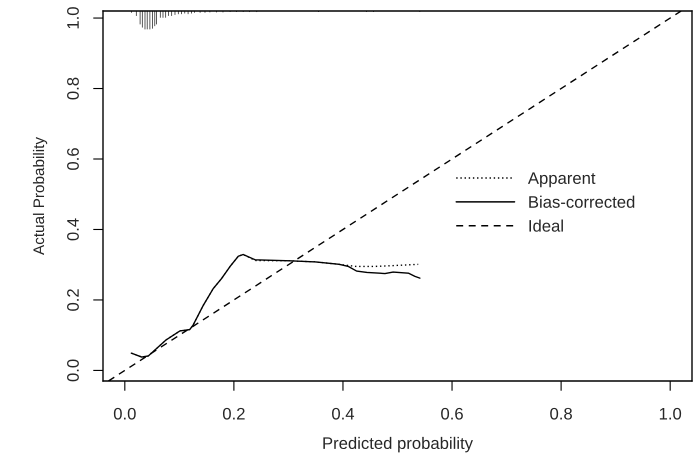 This screenshot has width=693, height=459. Describe the element at coordinates (562, 180) in the screenshot. I see `legend-label: Apparent` at that location.